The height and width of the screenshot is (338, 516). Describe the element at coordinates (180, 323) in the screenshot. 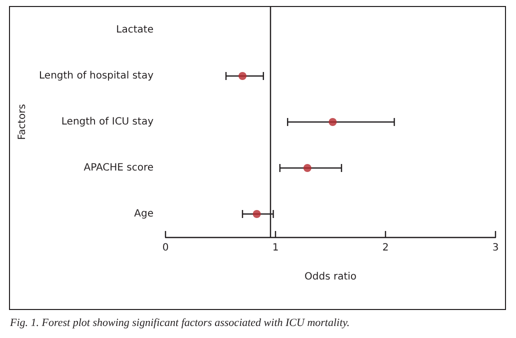

I see `caption: Fig. 1. Forest plot showing significant factors associated with ICU mortality.` at that location.